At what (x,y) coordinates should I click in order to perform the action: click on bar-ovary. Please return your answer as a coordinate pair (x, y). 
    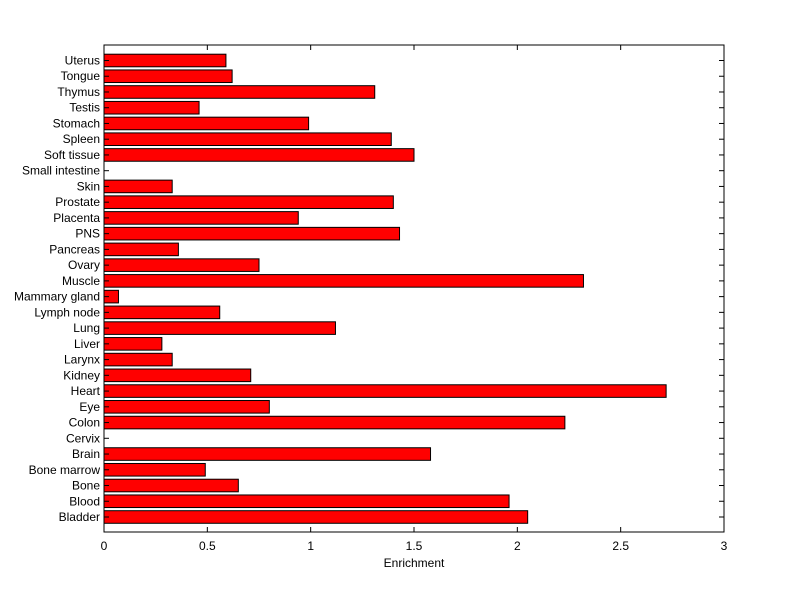
    Looking at the image, I should click on (181, 265).